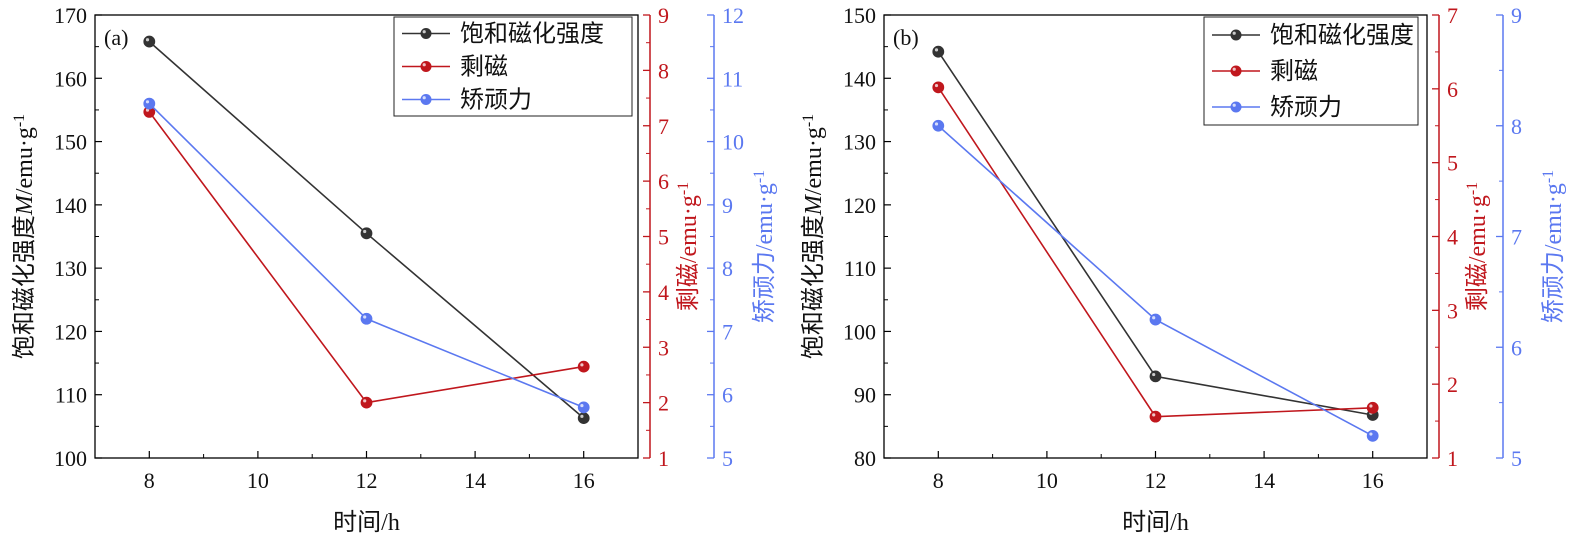 The height and width of the screenshot is (547, 1596). Describe the element at coordinates (366, 257) in the screenshot. I see `panel-a-remanence-series-line` at that location.